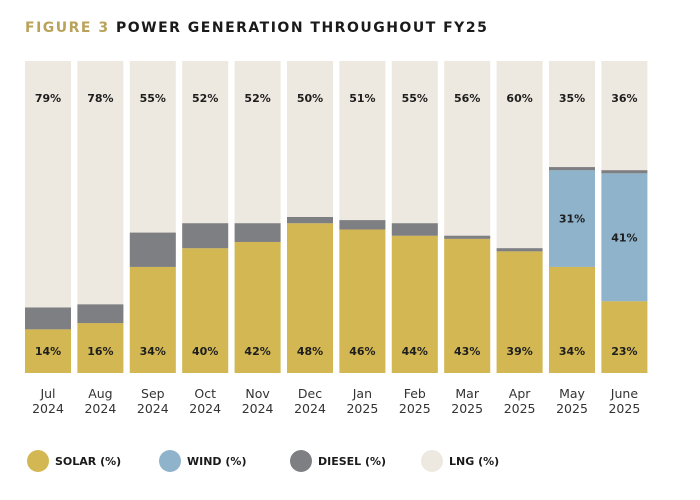  What do you see at coordinates (362, 351) in the screenshot?
I see `data-label-solar: 46%` at bounding box center [362, 351].